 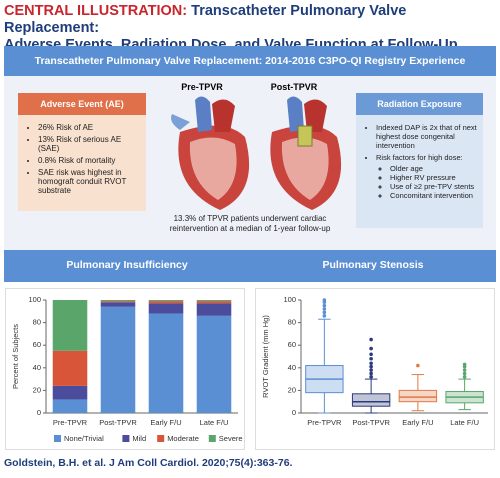 What do you see at coordinates (434, 195) in the screenshot?
I see `radiation-subitem: Concomitant intervention` at bounding box center [434, 195].